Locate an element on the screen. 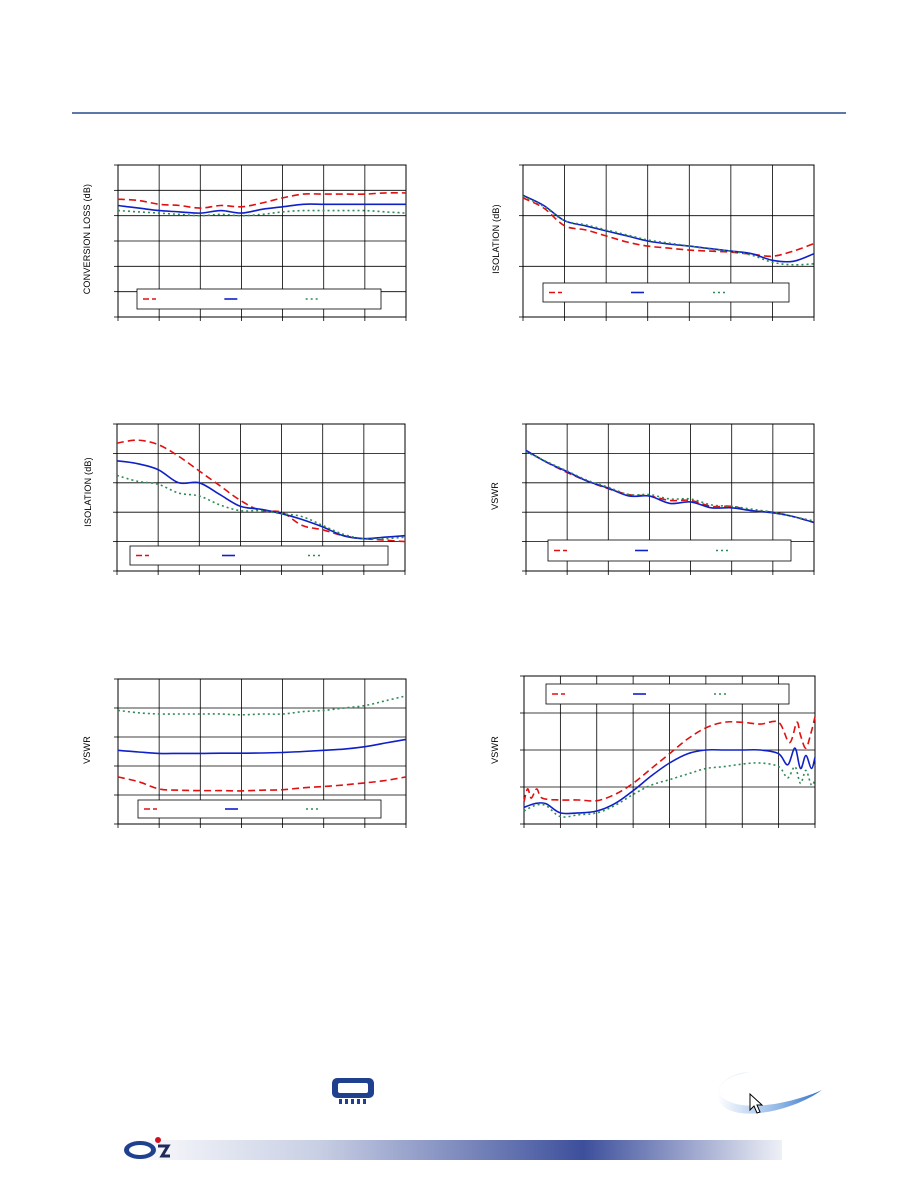 This screenshot has height=1188, width=918. chart-3-frame is located at coordinates (261, 497).